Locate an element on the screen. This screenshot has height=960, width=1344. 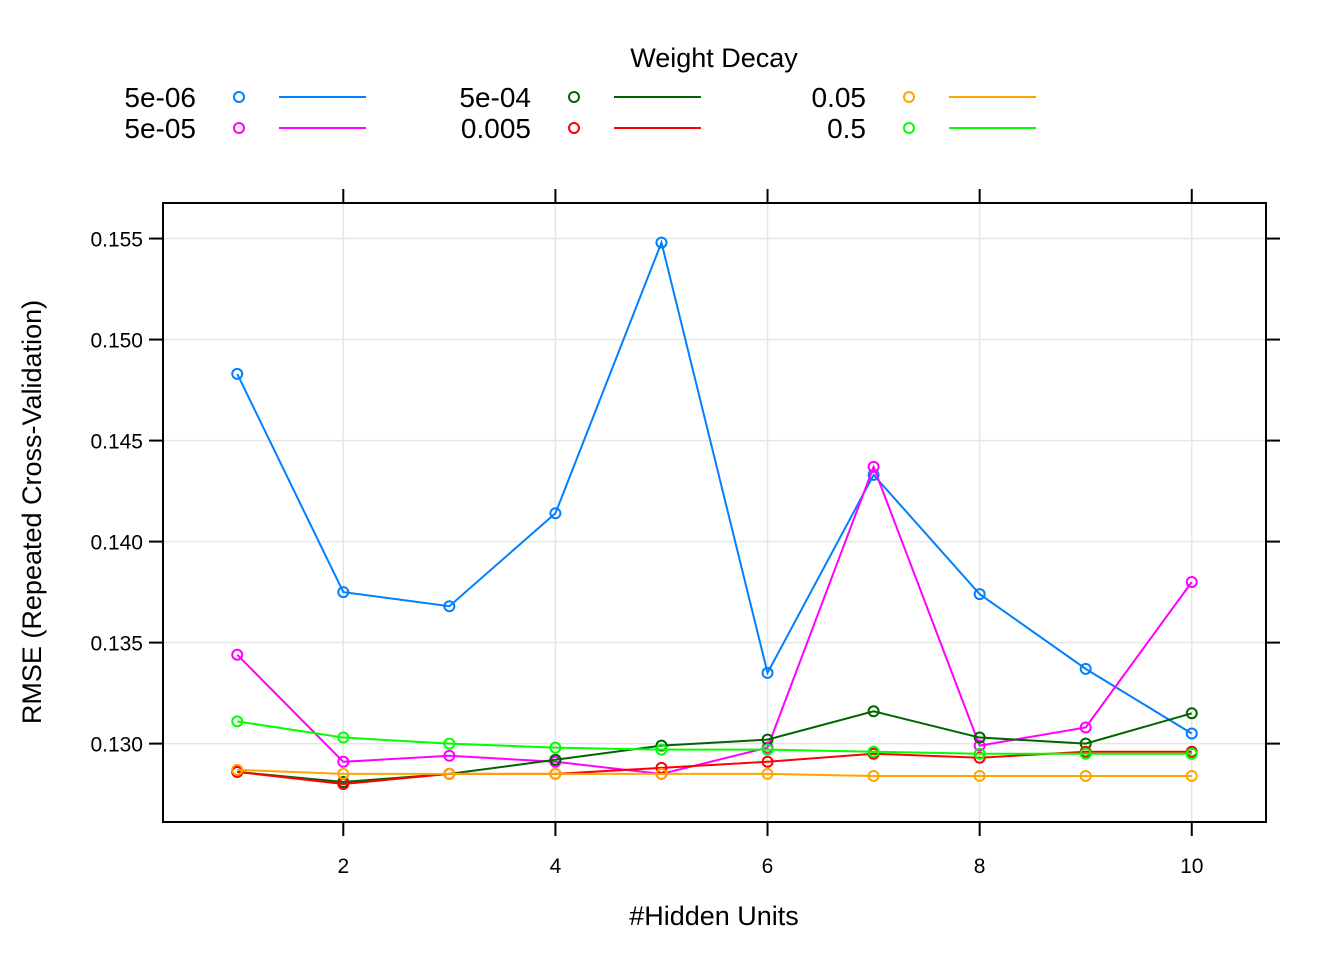
legend-item: 0.05 is located at coordinates (924, 97).